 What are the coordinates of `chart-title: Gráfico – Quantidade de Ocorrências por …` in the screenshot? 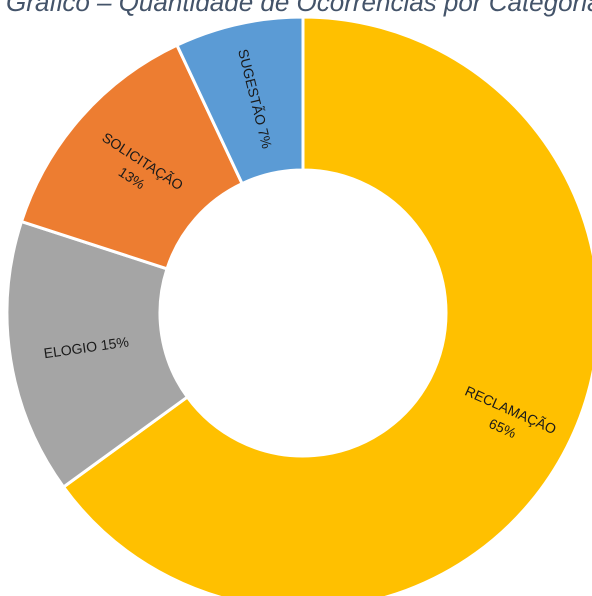 It's located at (299, 8).